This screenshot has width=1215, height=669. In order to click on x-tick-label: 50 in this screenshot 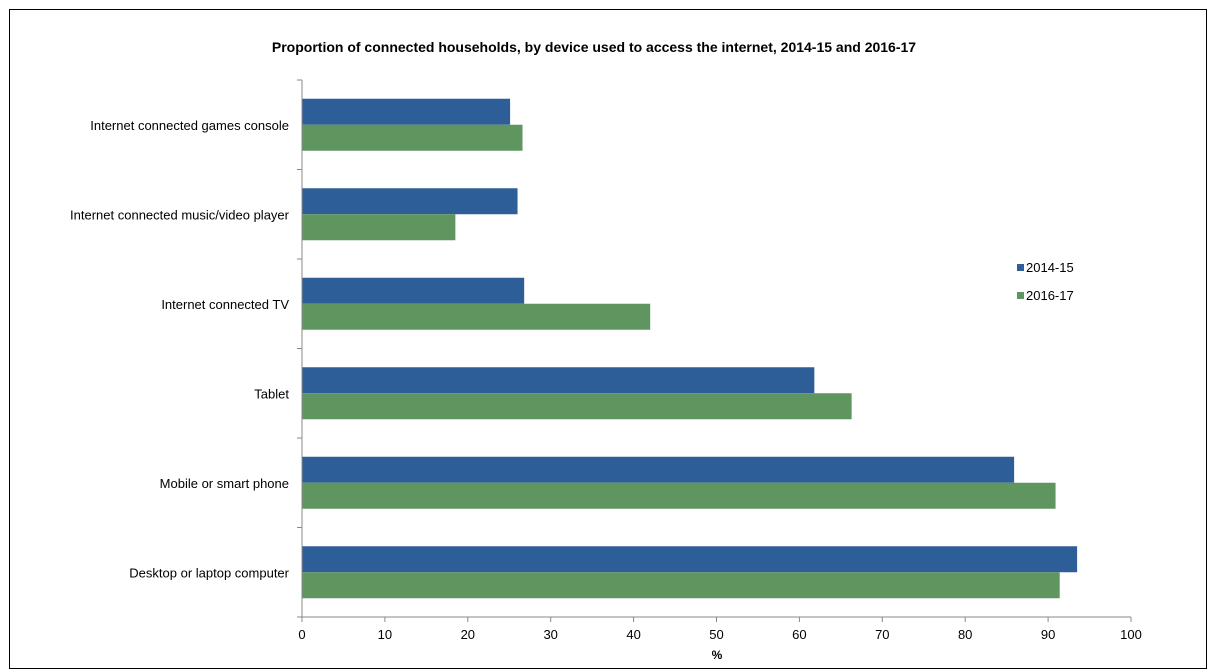, I will do `click(716, 634)`.